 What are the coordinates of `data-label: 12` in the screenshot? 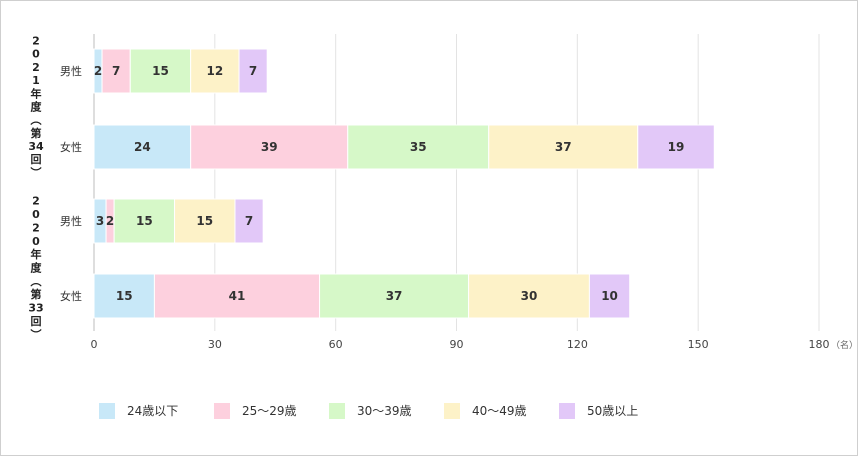 It's located at (214, 71).